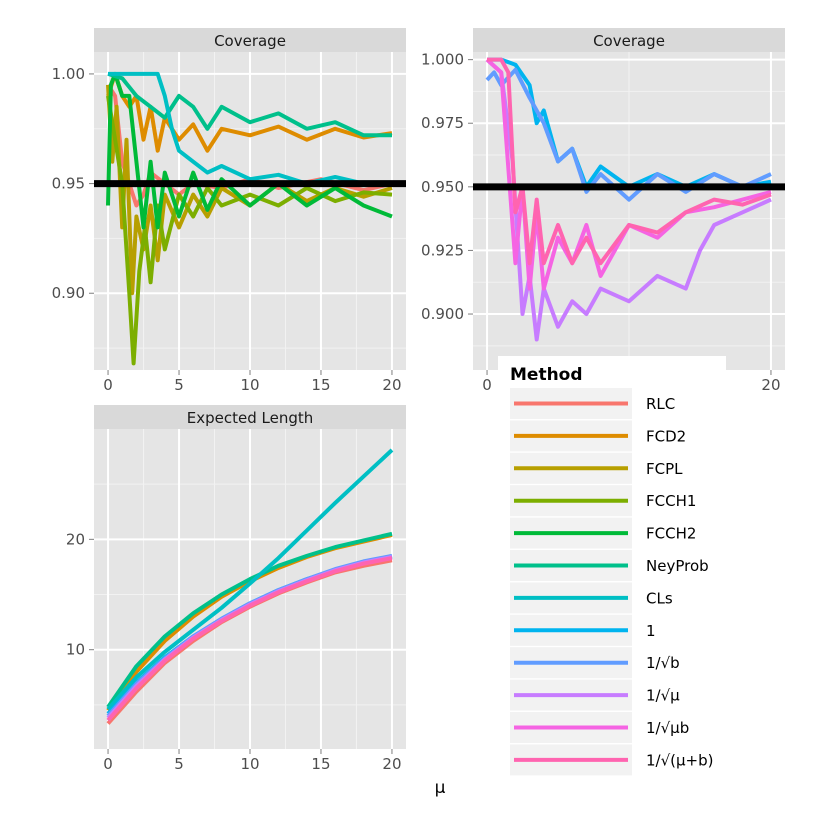  What do you see at coordinates (68, 184) in the screenshot?
I see `y-tick-label: 0.95` at bounding box center [68, 184].